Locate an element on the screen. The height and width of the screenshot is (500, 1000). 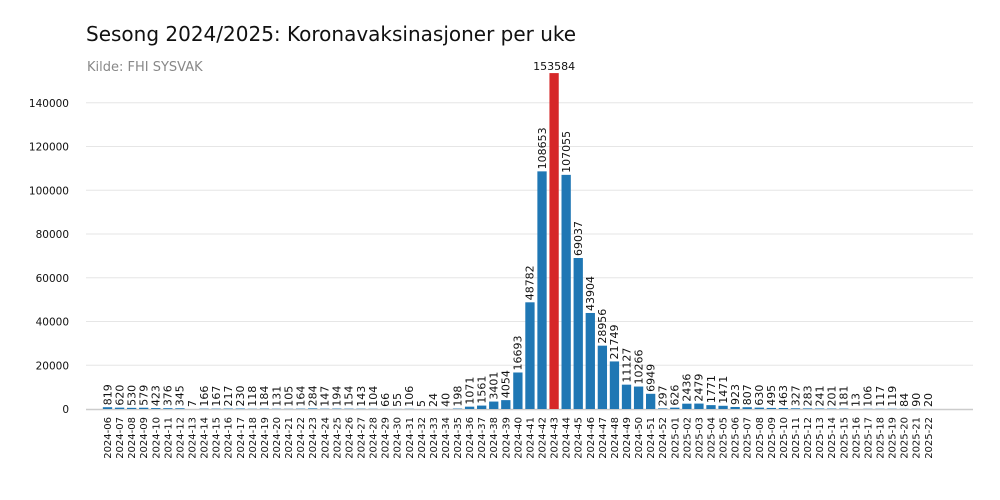
bar-value-label: 5 is located at coordinates (421, 403).